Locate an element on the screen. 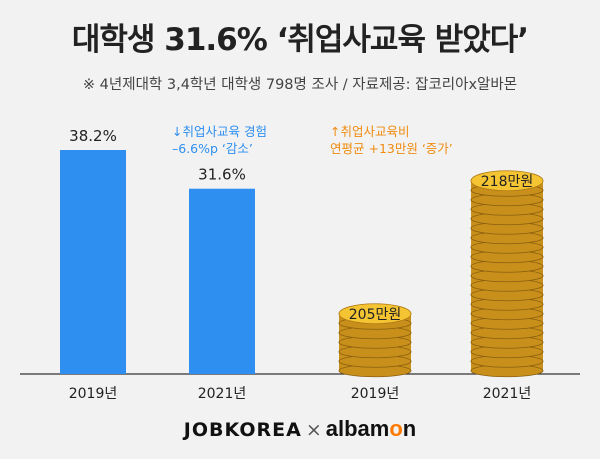  jobkorea-logo: JOBKOREA is located at coordinates (242, 430).